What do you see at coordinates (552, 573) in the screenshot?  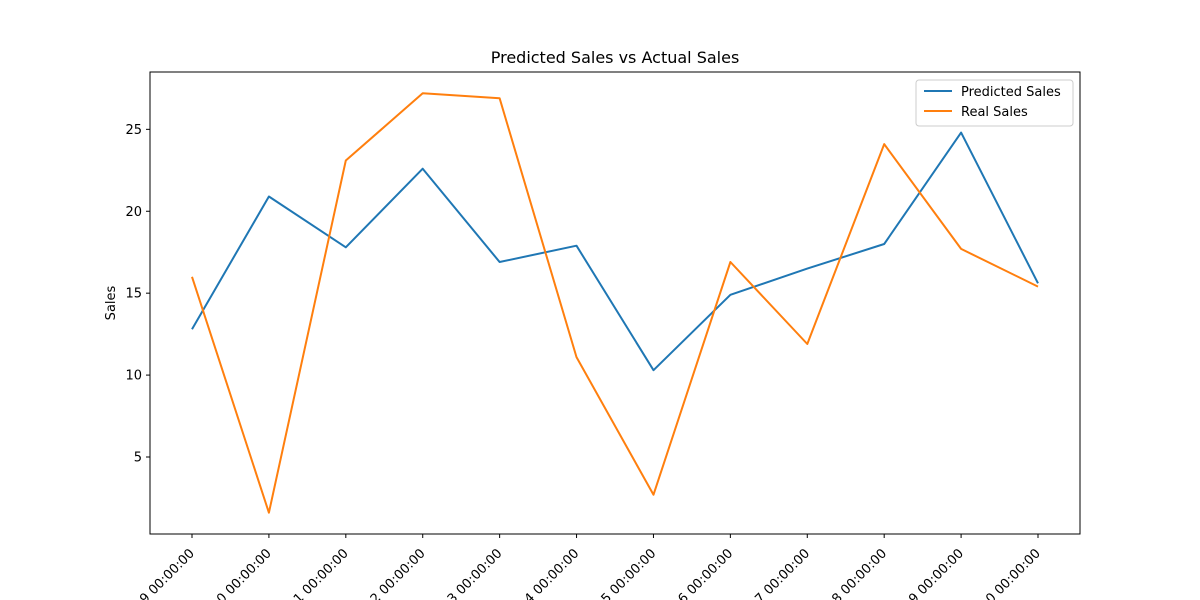 I see `x-tick-label: 4 00:00:00` at bounding box center [552, 573].